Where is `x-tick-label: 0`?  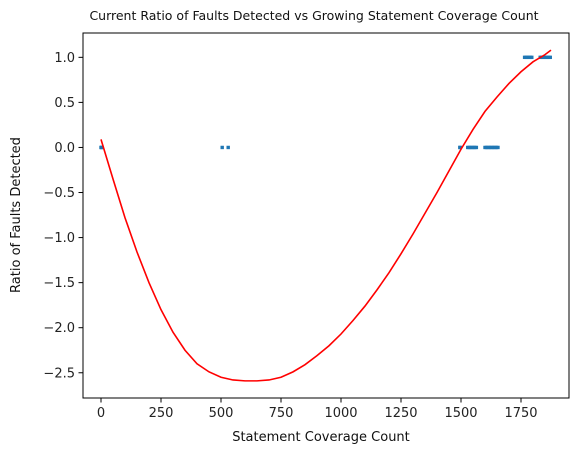
x-tick-label: 0 is located at coordinates (101, 413).